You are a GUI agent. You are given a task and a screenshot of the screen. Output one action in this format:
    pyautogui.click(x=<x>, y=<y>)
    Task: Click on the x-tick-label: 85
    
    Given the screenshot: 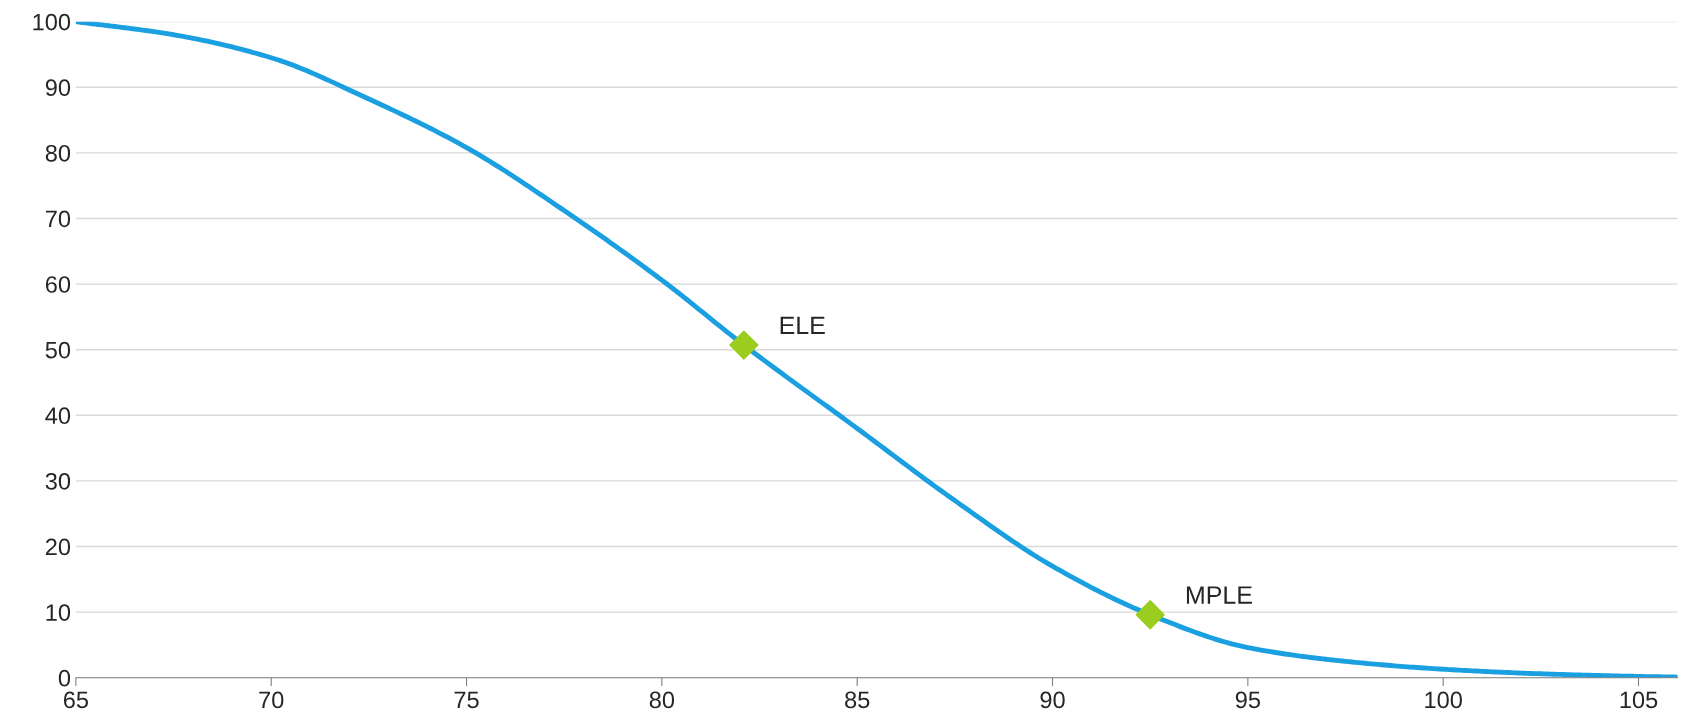 What is the action you would take?
    pyautogui.click(x=857, y=700)
    